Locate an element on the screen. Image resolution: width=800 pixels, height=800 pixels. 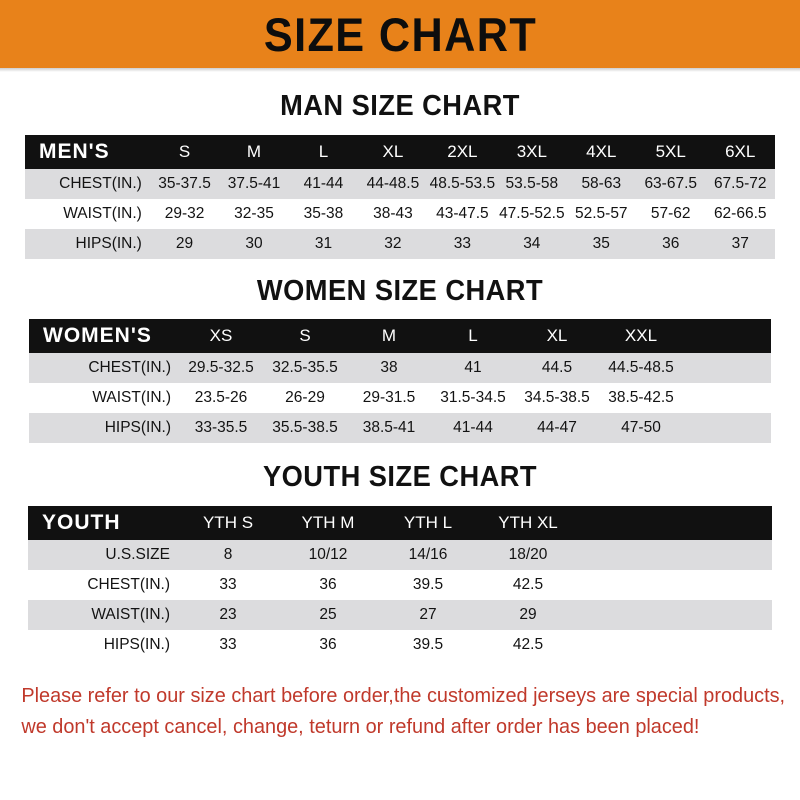
men-cell: 47.5-52.5 is located at coordinates (532, 213).